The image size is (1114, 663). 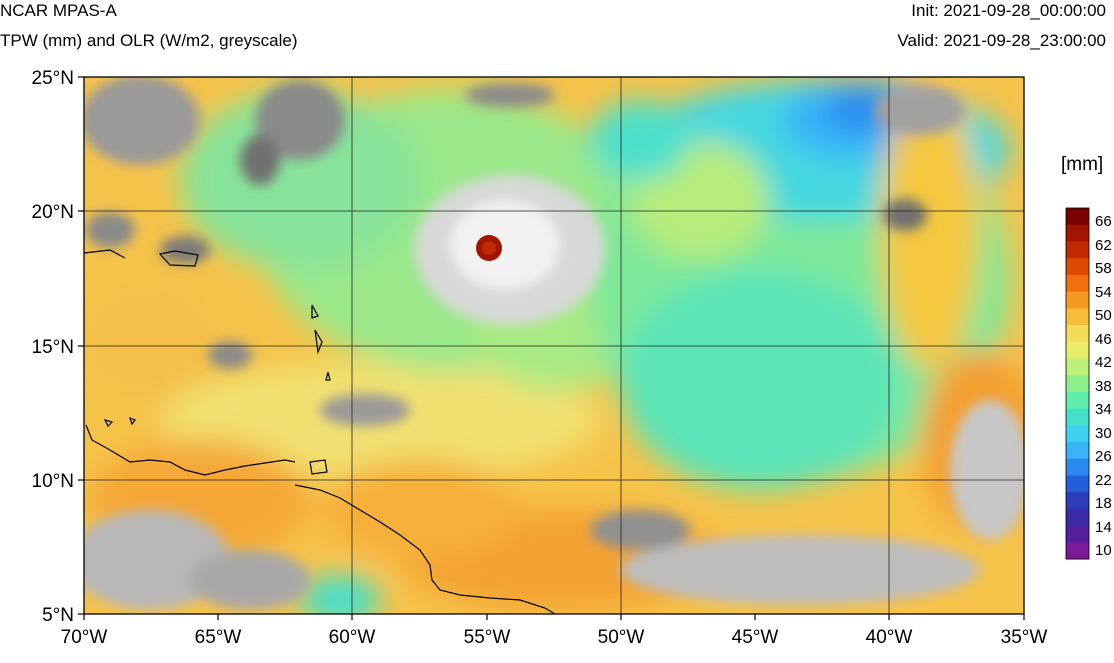 I want to click on lat-label: 25°N, so click(x=53, y=78).